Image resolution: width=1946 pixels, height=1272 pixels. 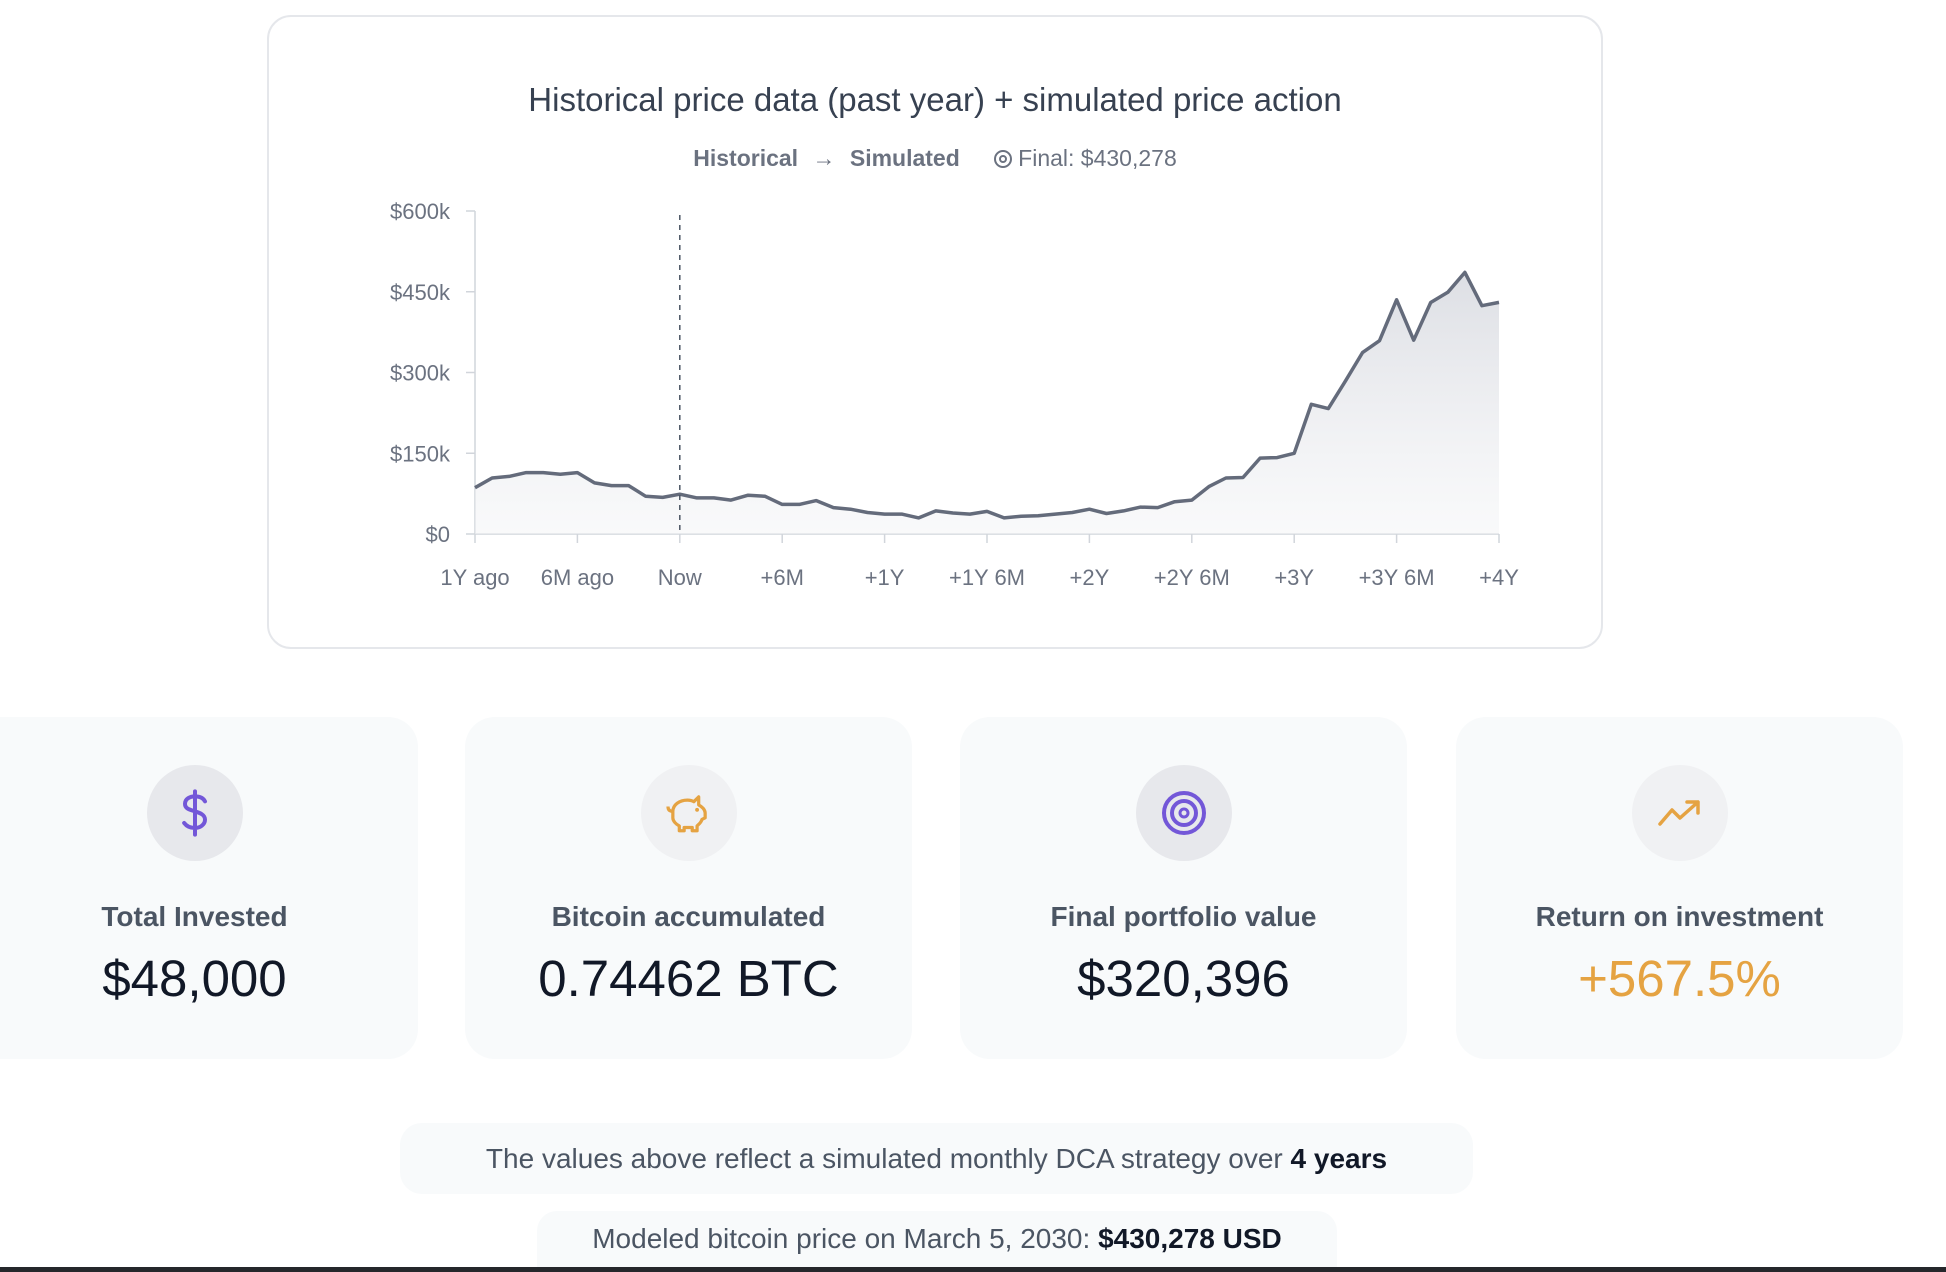 What do you see at coordinates (1679, 888) in the screenshot?
I see `stat-card-return-on-investment: Return on investment +567.5%` at bounding box center [1679, 888].